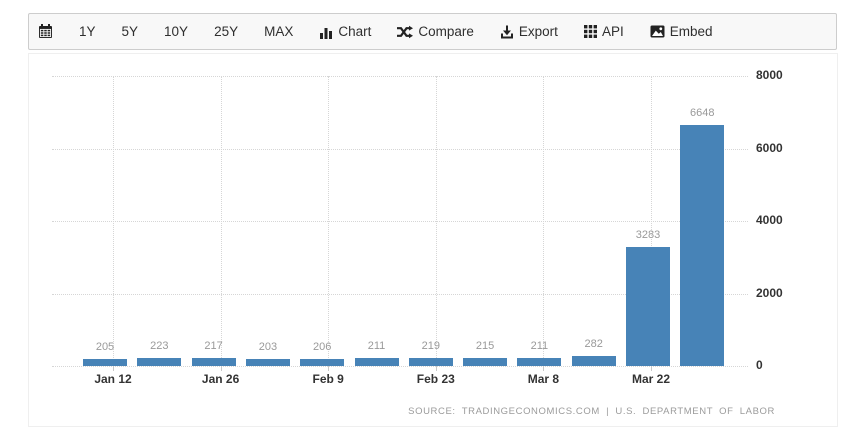  I want to click on bar-value-label: 203, so click(268, 346).